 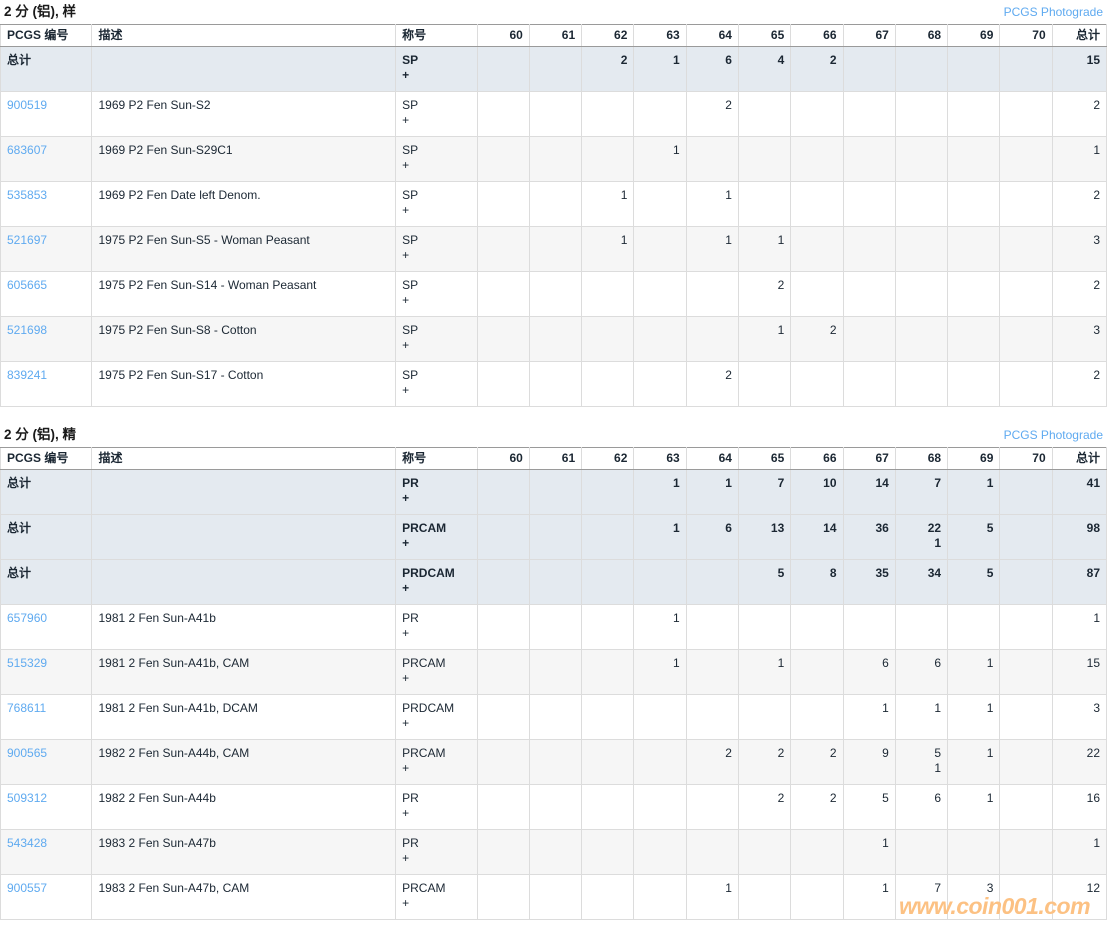 What do you see at coordinates (244, 897) in the screenshot?
I see `cell-description: 1983 2 Fen Sun-A47b, CAM` at bounding box center [244, 897].